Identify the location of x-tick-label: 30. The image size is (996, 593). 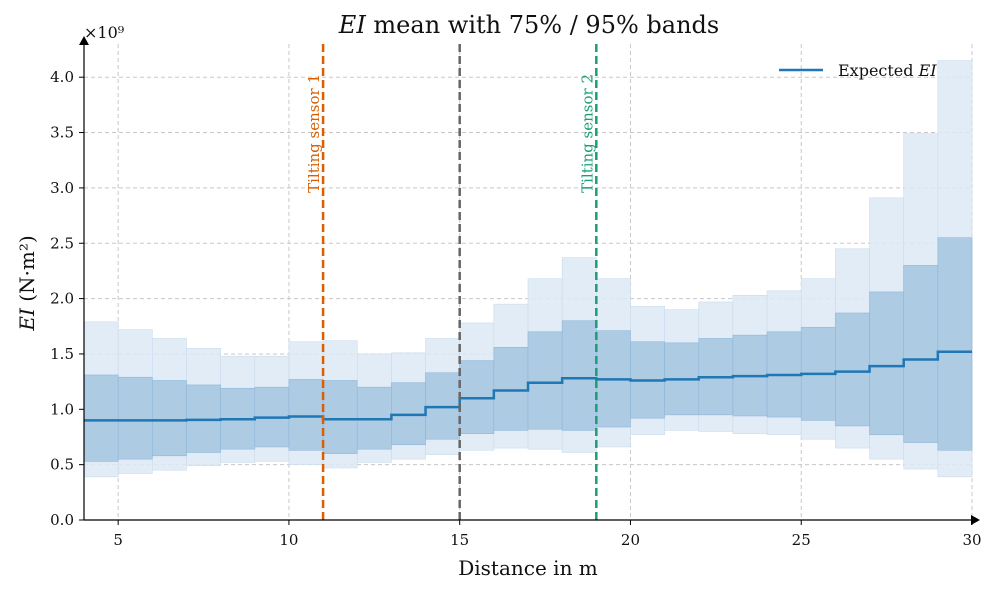
(971, 540).